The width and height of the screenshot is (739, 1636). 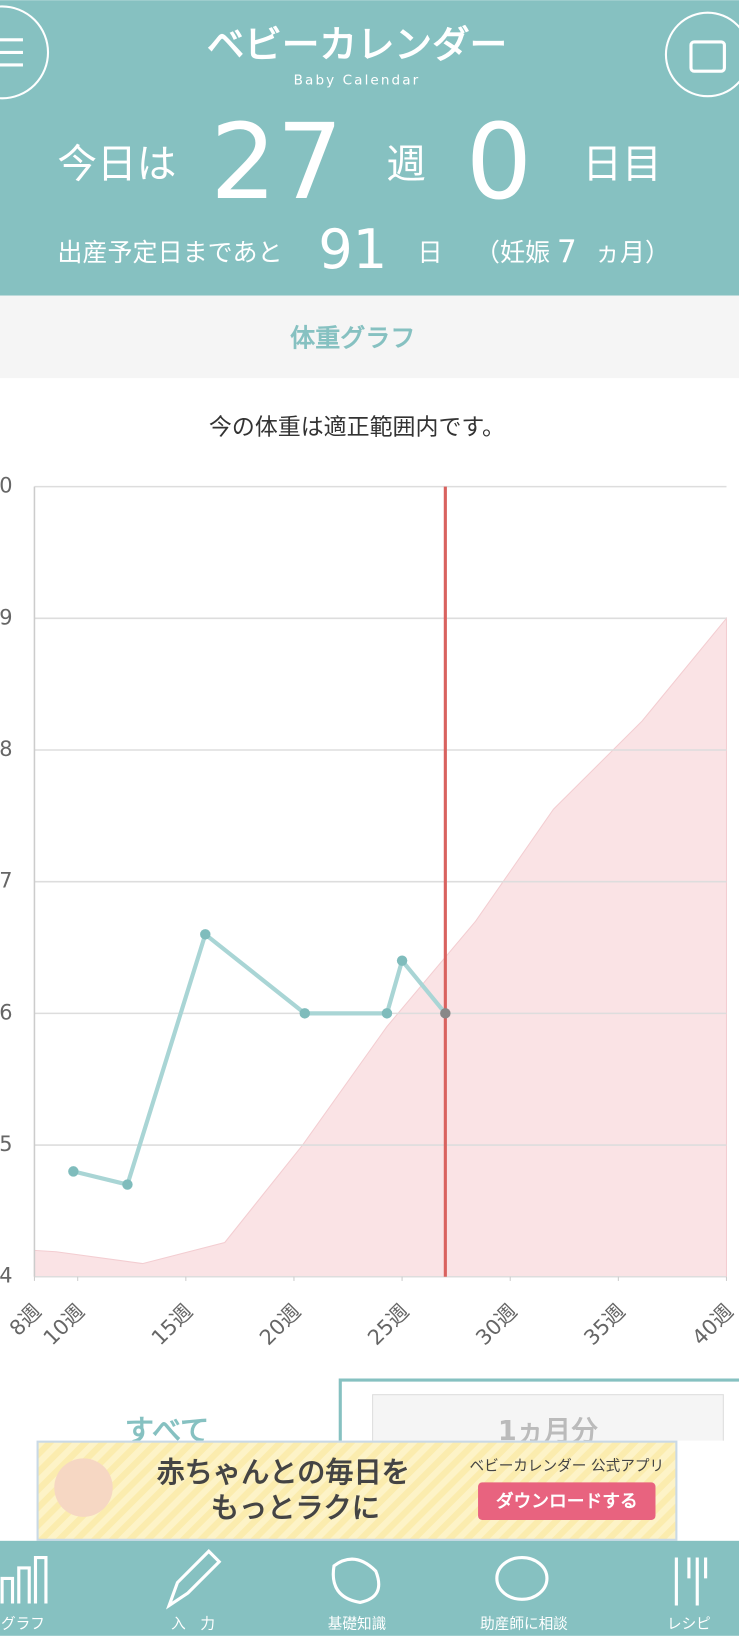 I want to click on icon-recipe, so click(x=691, y=1581).